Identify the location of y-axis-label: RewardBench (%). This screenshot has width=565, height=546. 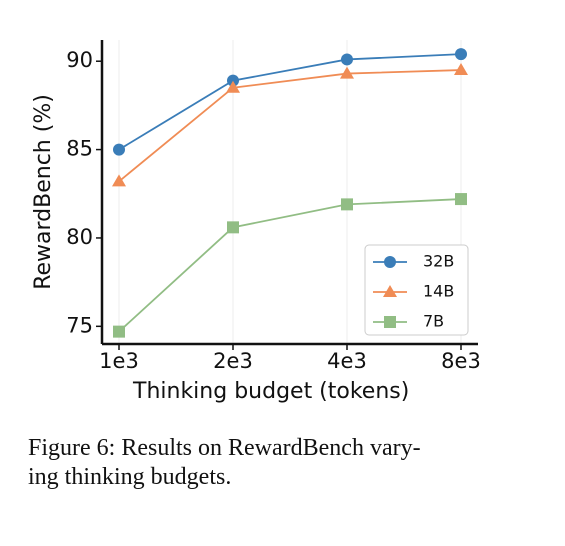
(43, 192).